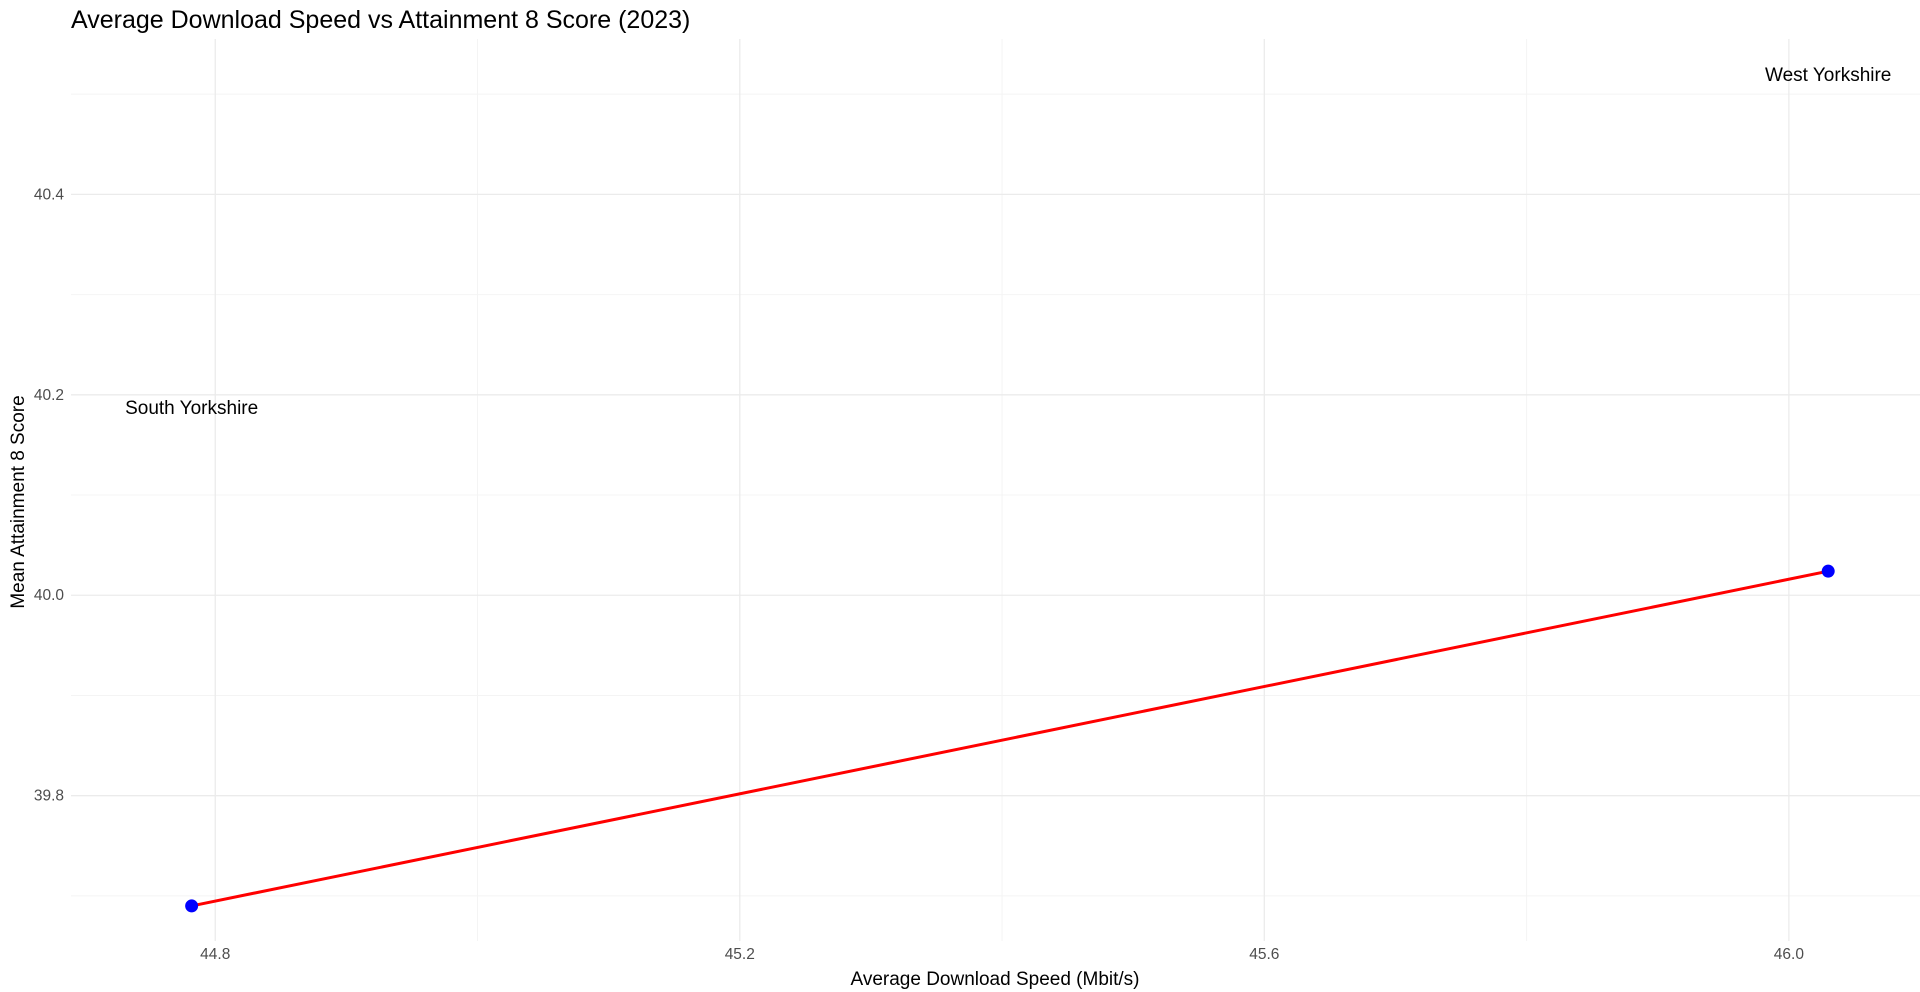 The height and width of the screenshot is (992, 1920). Describe the element at coordinates (215, 954) in the screenshot. I see `x-tick-label: 44.8` at that location.